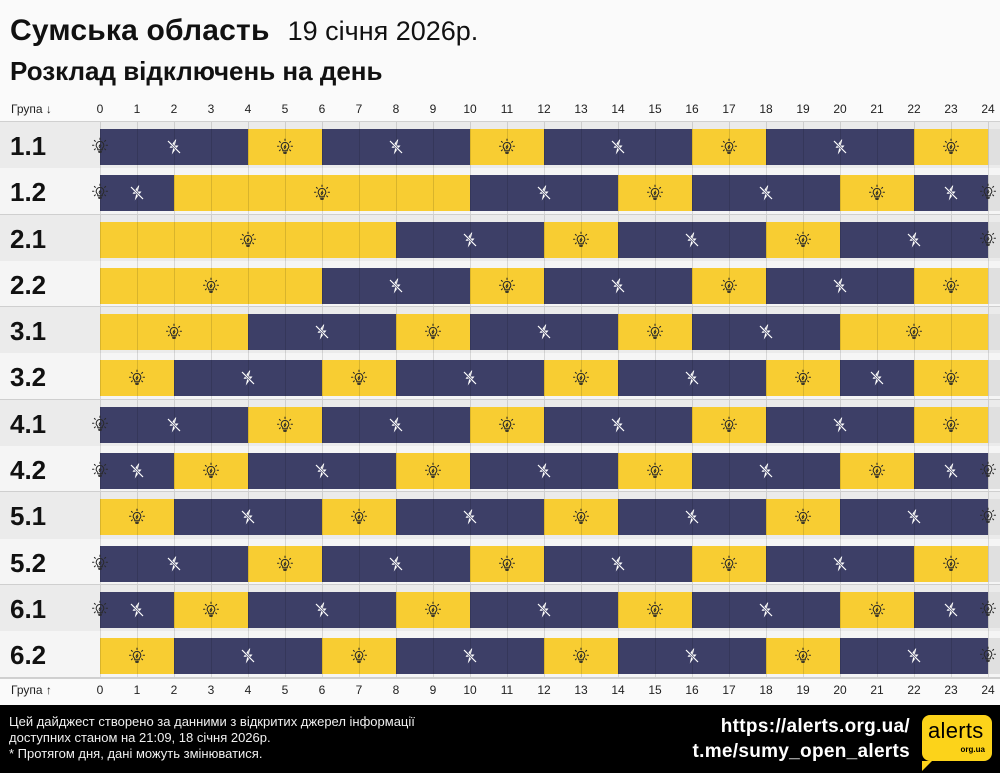 This screenshot has width=1000, height=773. I want to click on group-label: 4.2, so click(28, 470).